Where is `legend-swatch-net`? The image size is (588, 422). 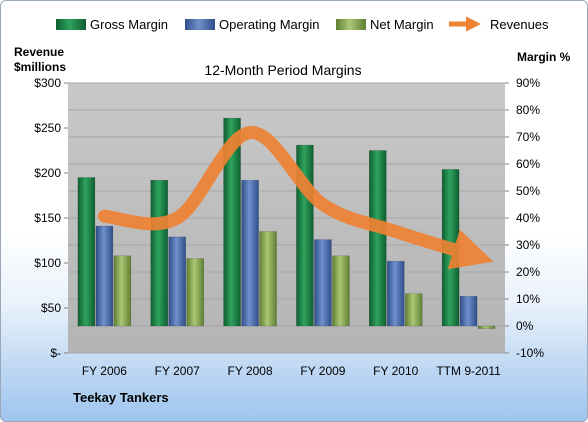
legend-swatch-net is located at coordinates (351, 24).